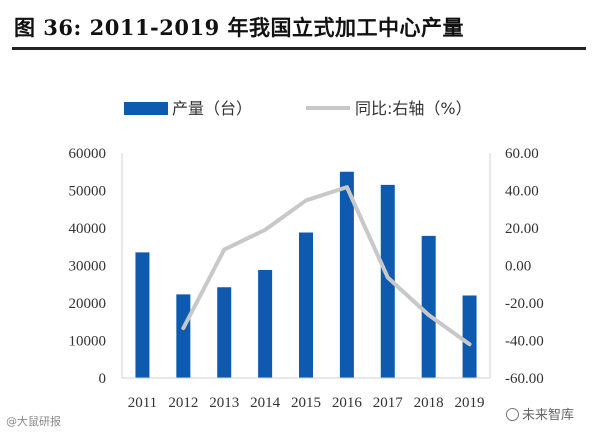  What do you see at coordinates (388, 403) in the screenshot?
I see `x-axis-tick-label: 2017` at bounding box center [388, 403].